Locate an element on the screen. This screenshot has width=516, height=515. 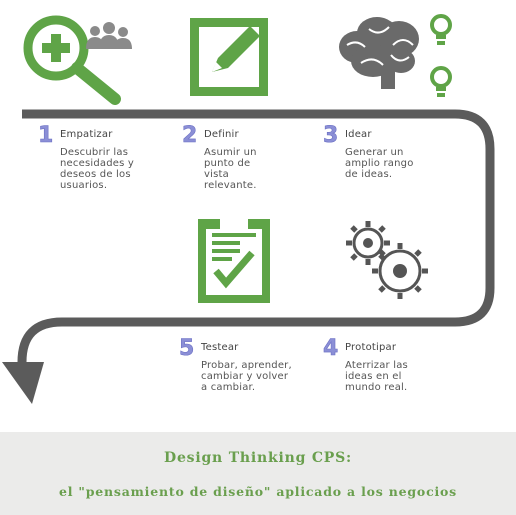
pencil-on-square-icon is located at coordinates (229, 57).